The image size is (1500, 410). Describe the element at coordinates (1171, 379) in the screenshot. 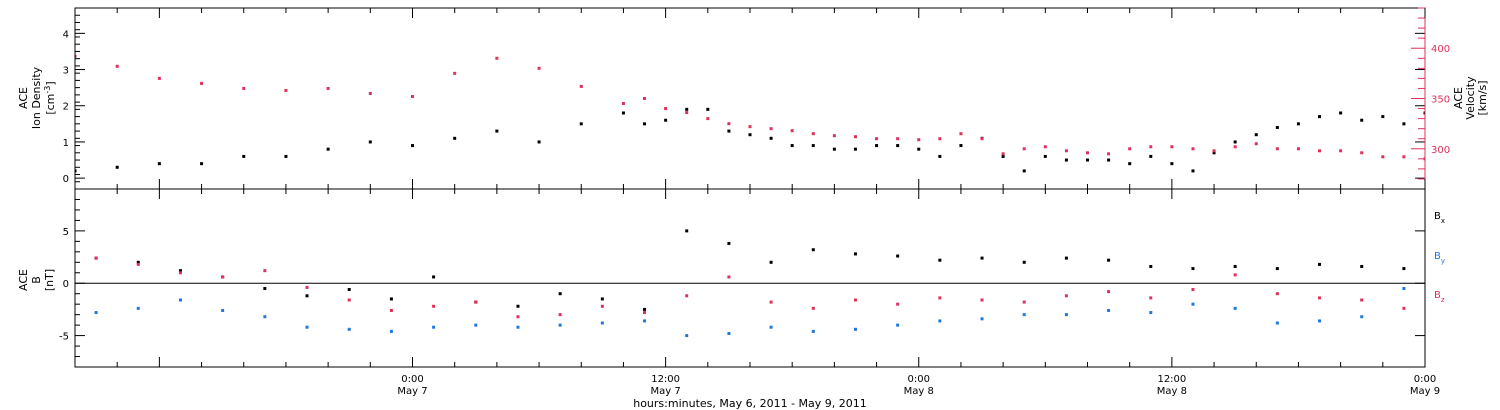

I see `time-tick-label: 12:00` at that location.